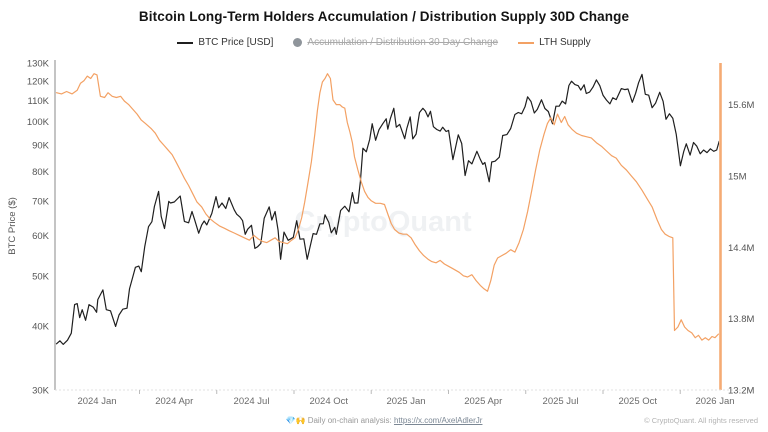 The width and height of the screenshot is (768, 432). What do you see at coordinates (38, 64) in the screenshot?
I see `left-axis-tick-label: 130K` at bounding box center [38, 64].